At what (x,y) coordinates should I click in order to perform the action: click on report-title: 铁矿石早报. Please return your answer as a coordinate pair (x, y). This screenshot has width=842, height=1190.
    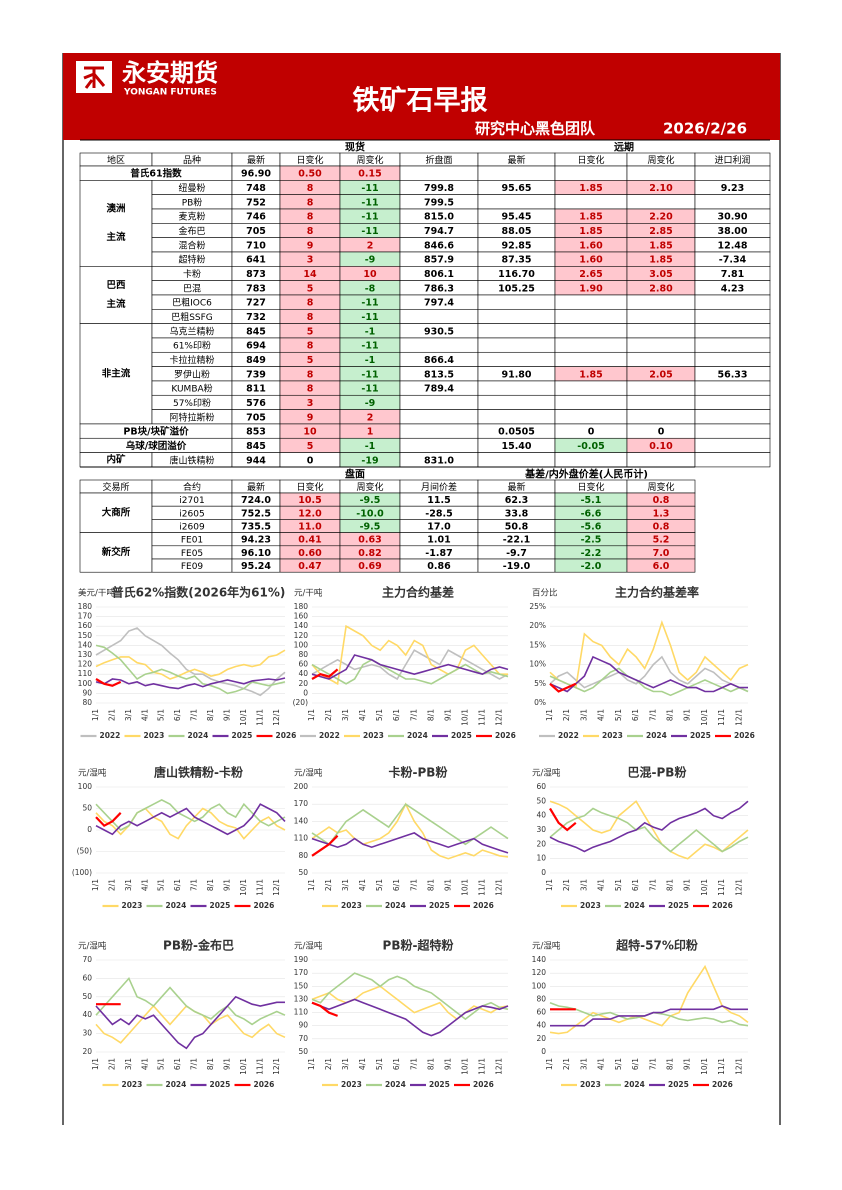
    Looking at the image, I should click on (420, 101).